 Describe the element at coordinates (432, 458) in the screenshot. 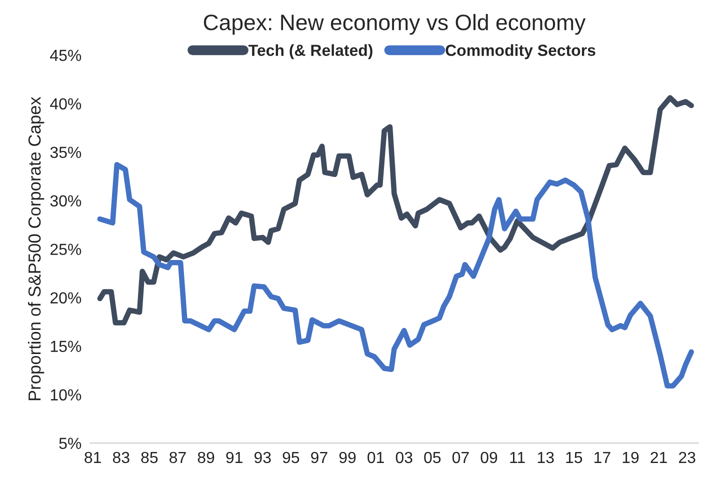

I see `x-tick-label: 05` at that location.